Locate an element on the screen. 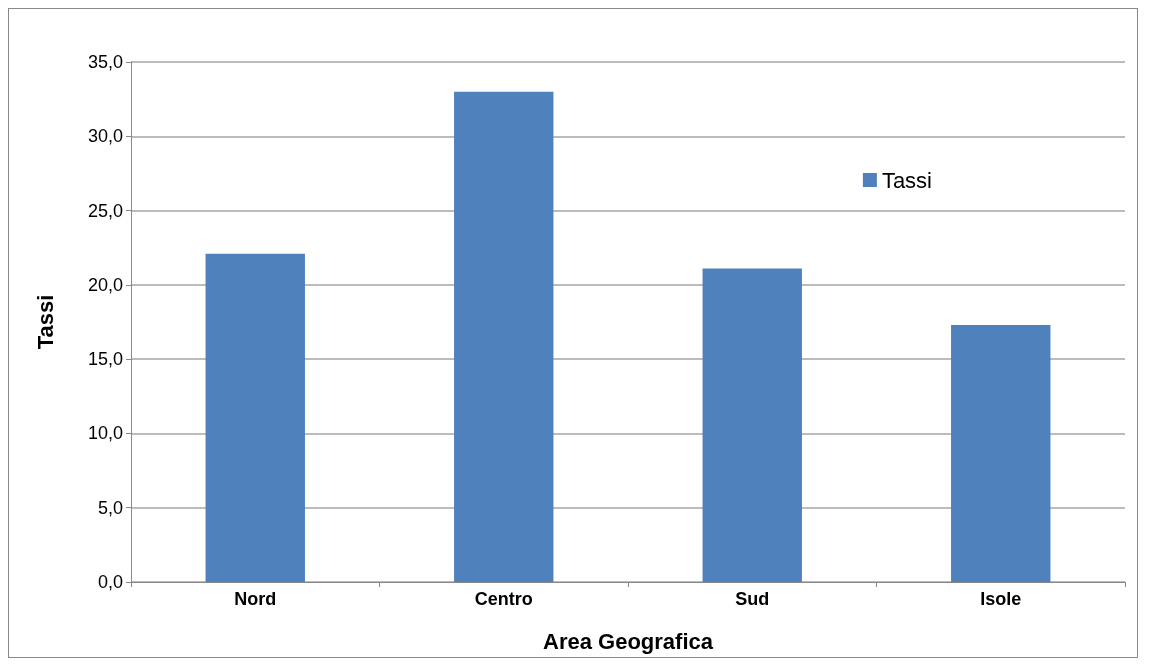  x-tick-label: Isole is located at coordinates (1001, 599).